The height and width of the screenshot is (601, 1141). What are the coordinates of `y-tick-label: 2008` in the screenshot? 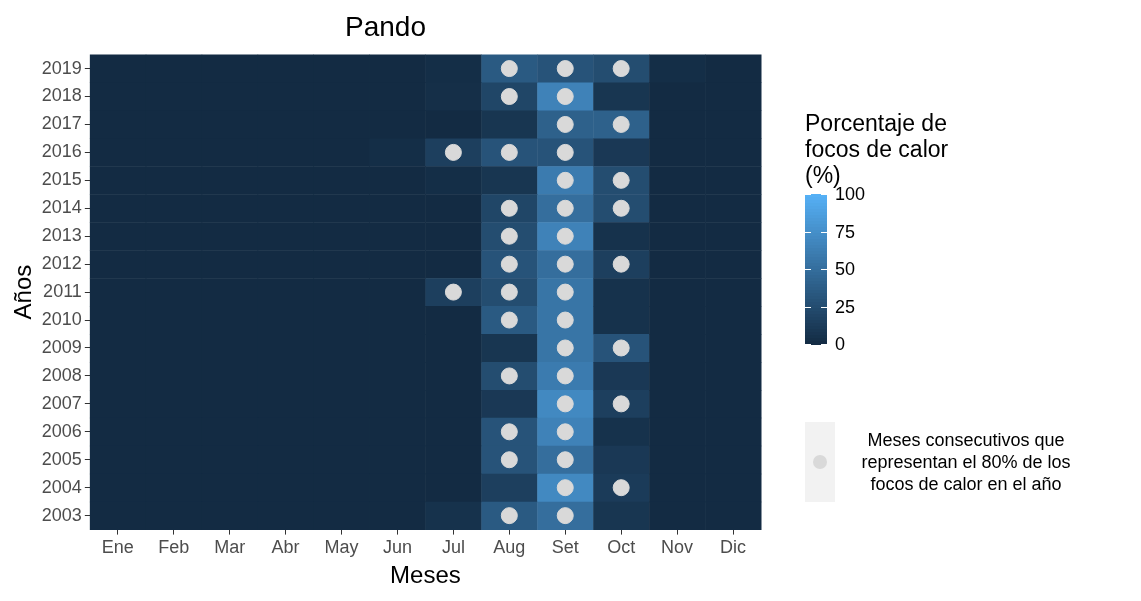 It's located at (61, 374).